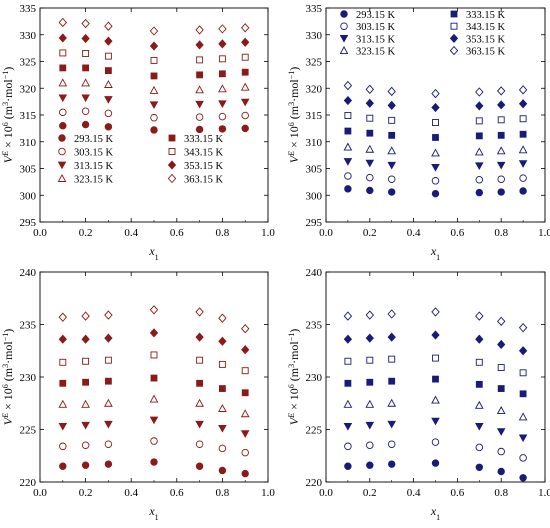  What do you see at coordinates (314, 223) in the screenshot?
I see `y-tick-label: 295` at bounding box center [314, 223].